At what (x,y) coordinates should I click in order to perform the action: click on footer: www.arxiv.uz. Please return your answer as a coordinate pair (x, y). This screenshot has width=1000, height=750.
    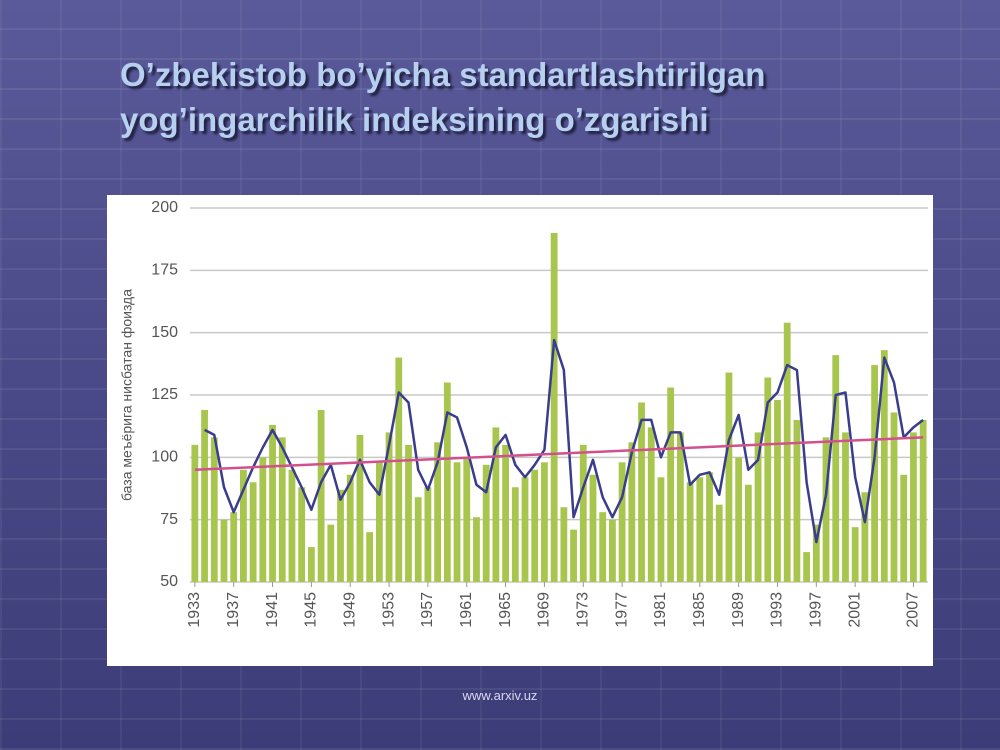
    Looking at the image, I should click on (500, 695).